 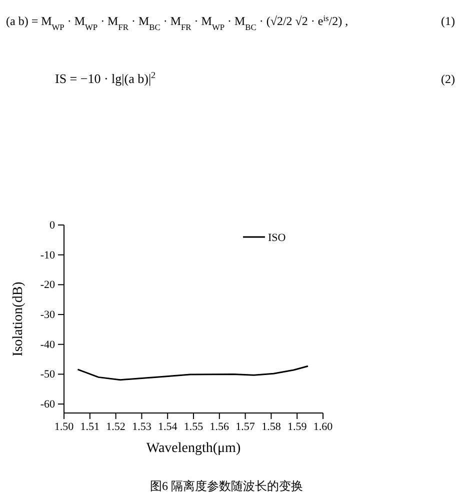 What do you see at coordinates (18, 318) in the screenshot?
I see `y-axis-title: Isolation(dB)` at bounding box center [18, 318].